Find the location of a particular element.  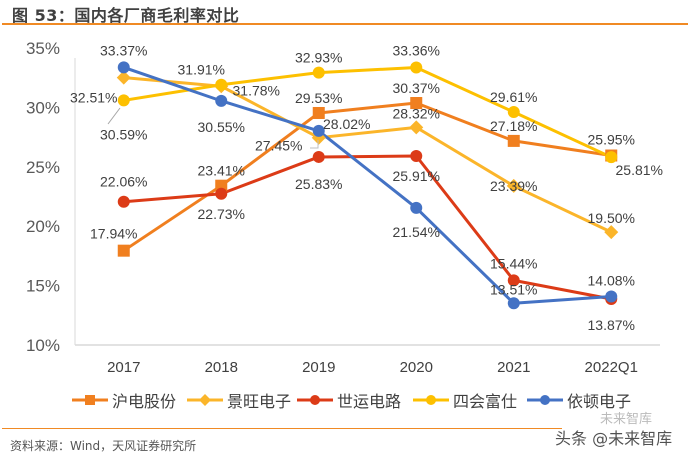

data-label: 28.02% is located at coordinates (346, 124).